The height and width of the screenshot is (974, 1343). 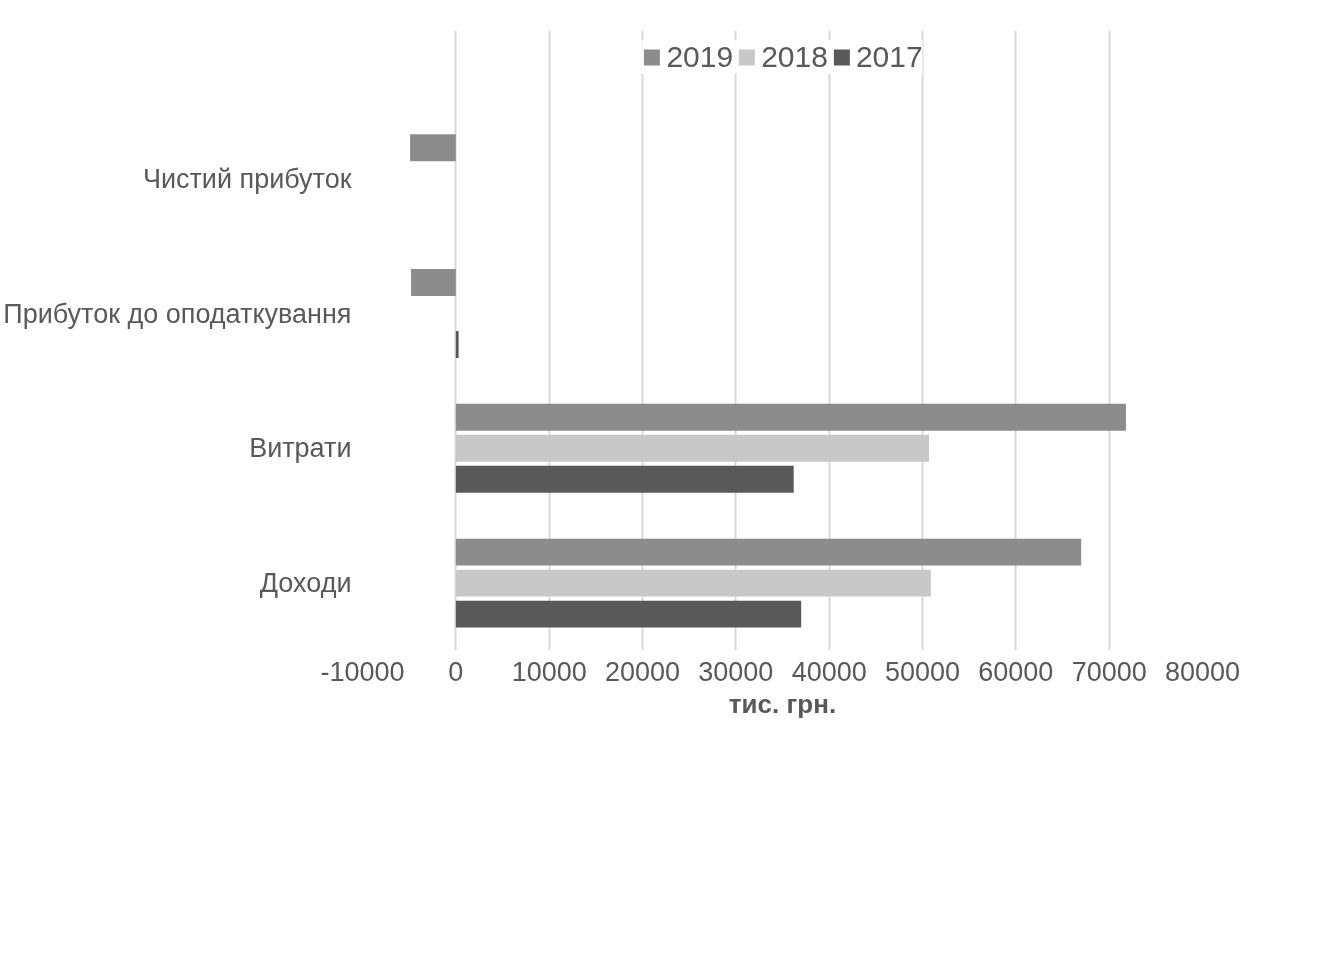 I want to click on x-tick-label: 50000, so click(x=922, y=671).